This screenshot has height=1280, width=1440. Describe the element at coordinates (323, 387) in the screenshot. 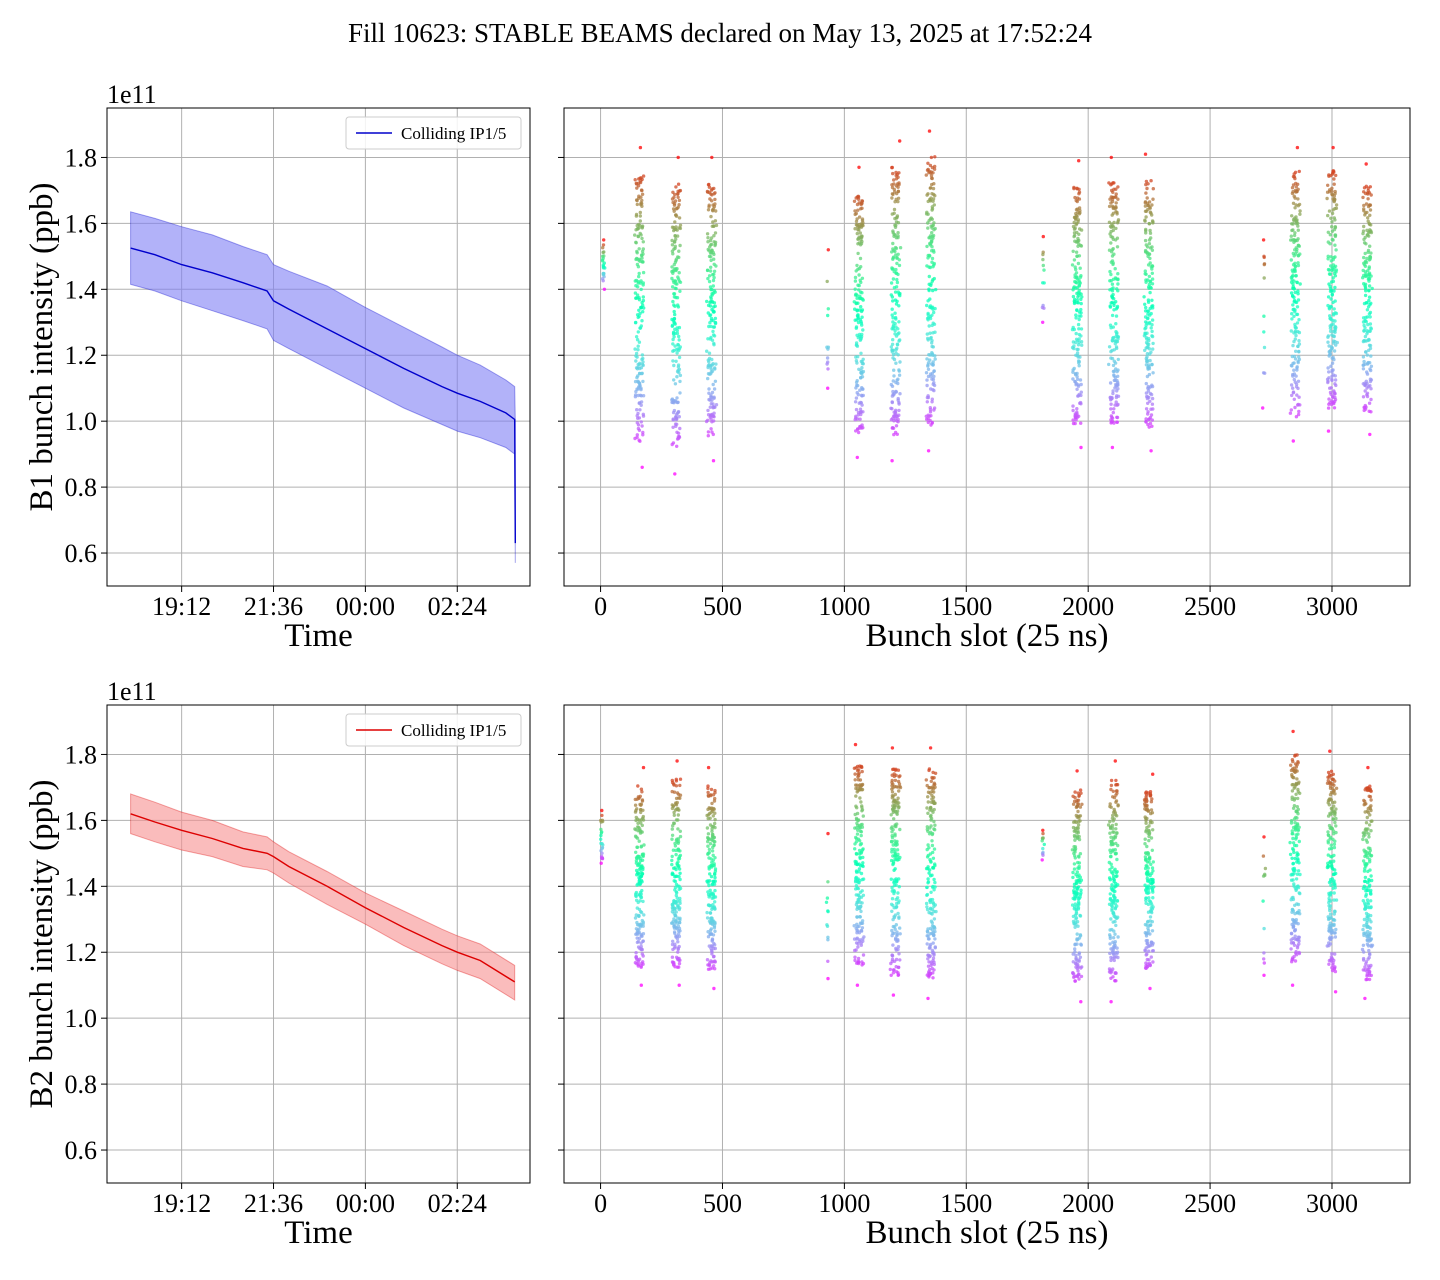

I see `plot-area` at that location.